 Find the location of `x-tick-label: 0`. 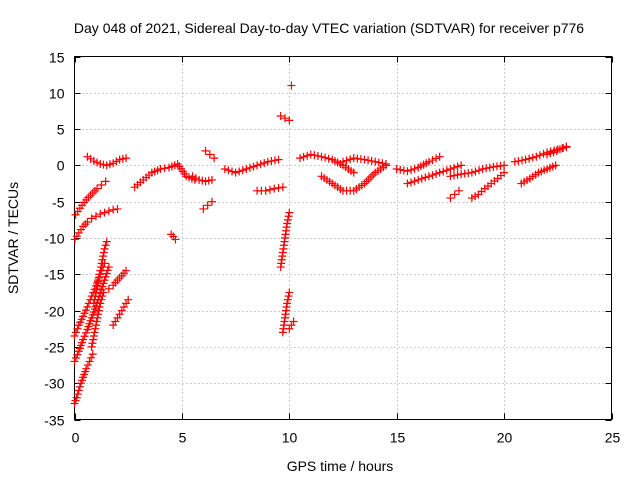

x-tick-label: 0 is located at coordinates (76, 438).